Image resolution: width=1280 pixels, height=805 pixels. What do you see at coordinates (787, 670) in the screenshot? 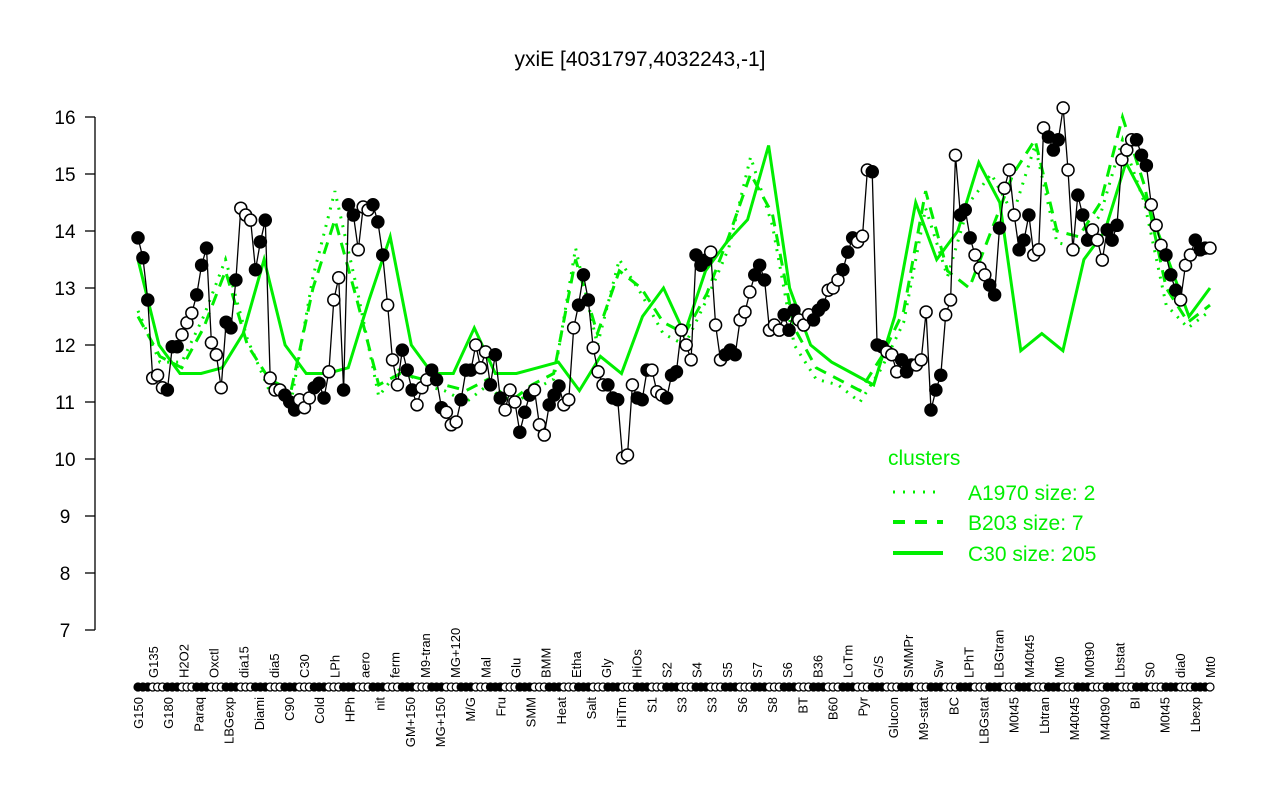
I see `x-tick-label: S6` at bounding box center [787, 670].